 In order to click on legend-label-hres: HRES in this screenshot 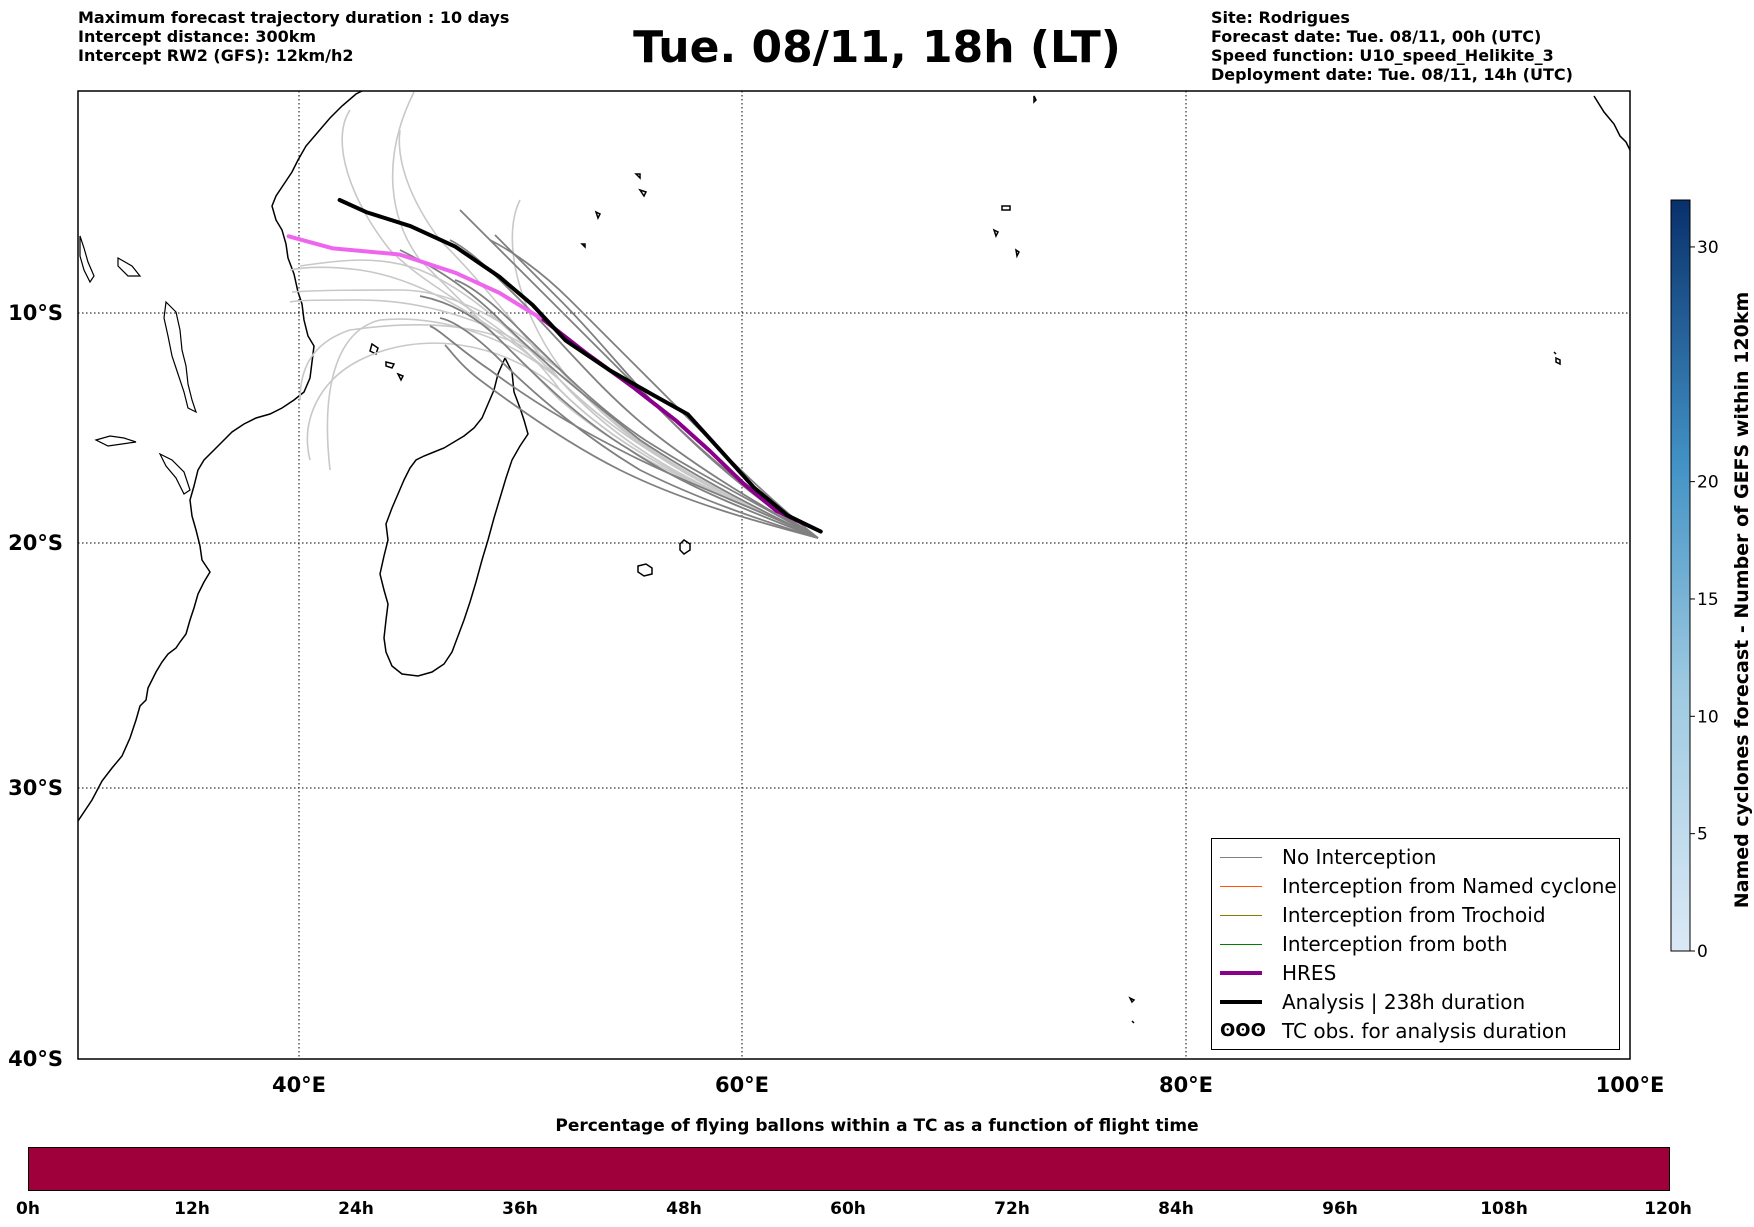, I will do `click(1309, 973)`.